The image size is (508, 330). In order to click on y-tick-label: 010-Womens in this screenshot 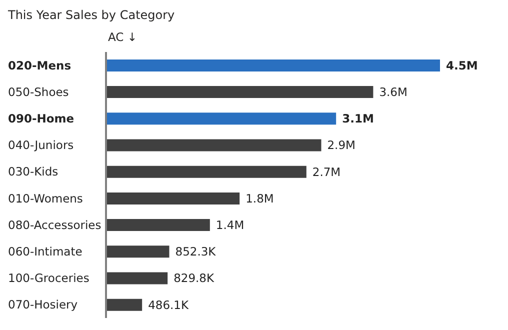, I will do `click(45, 198)`.